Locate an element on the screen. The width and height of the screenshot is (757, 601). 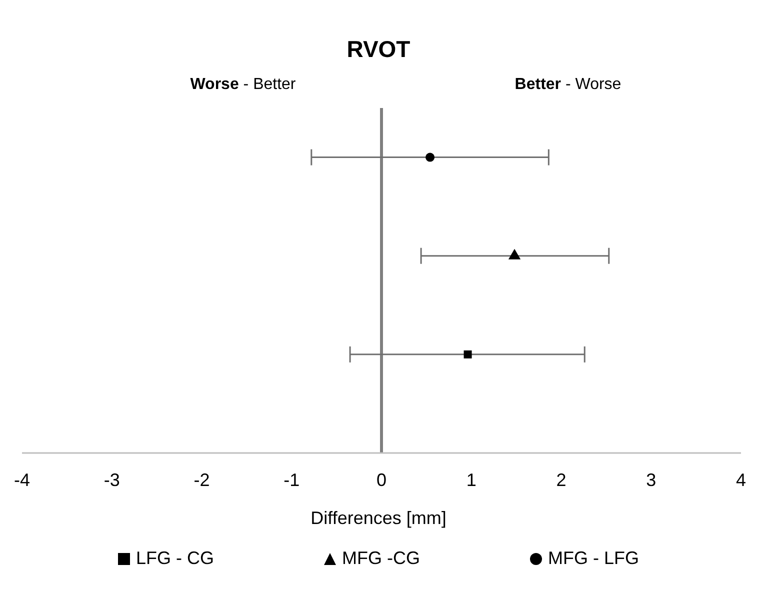
x-tick-label: 1 is located at coordinates (471, 480).